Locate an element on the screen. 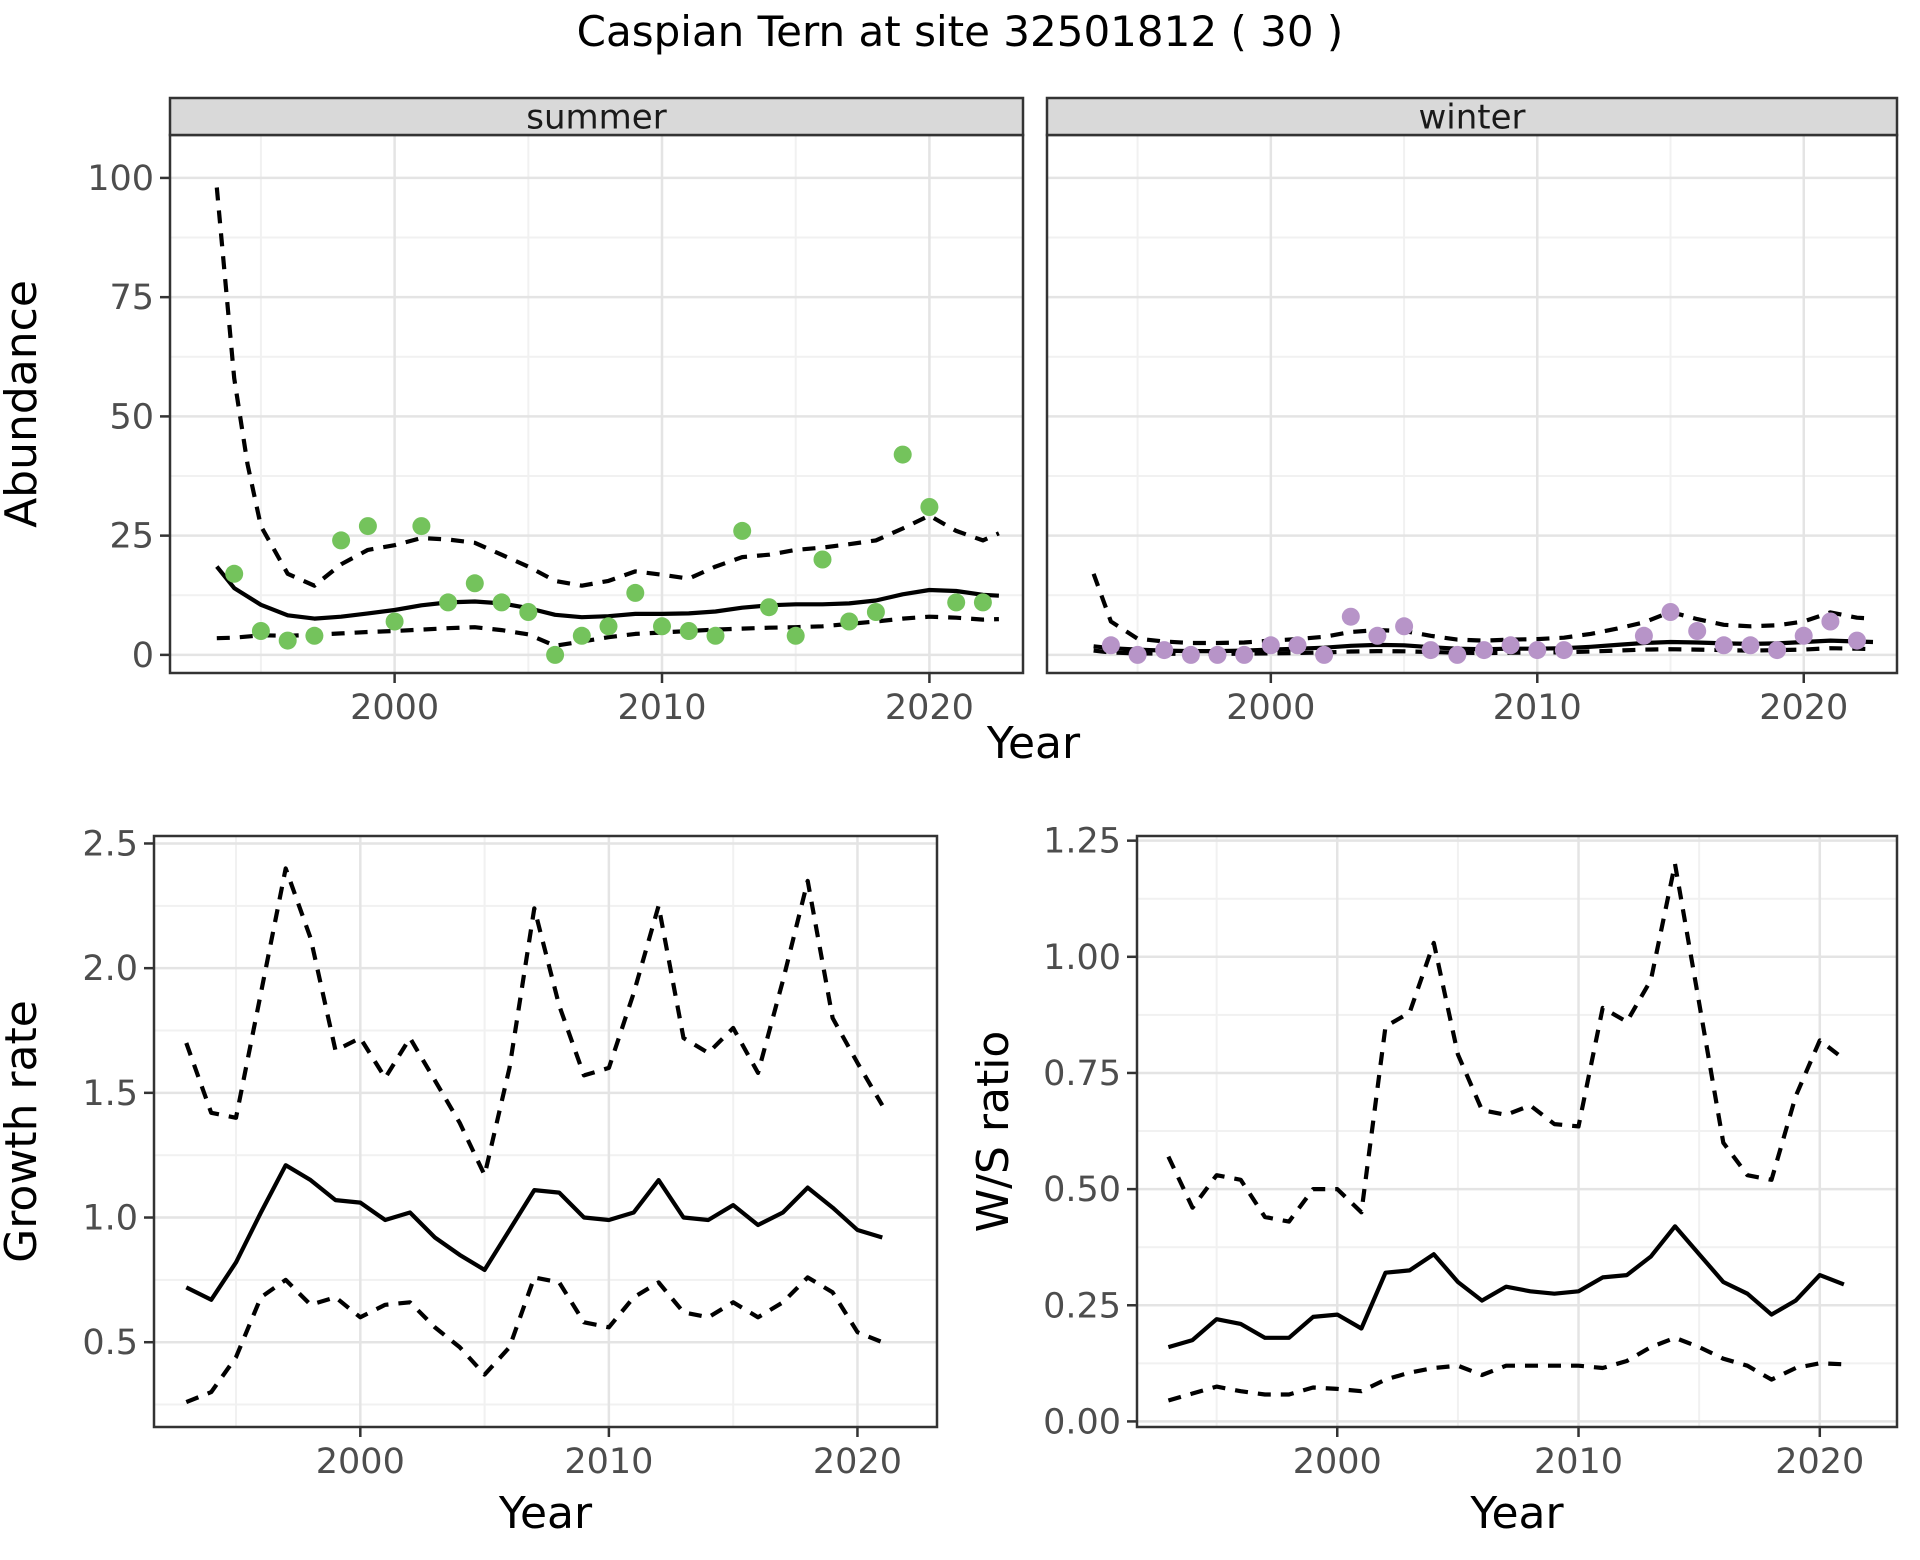  growth-rate-y-tick-label: 2.5 is located at coordinates (110, 844).